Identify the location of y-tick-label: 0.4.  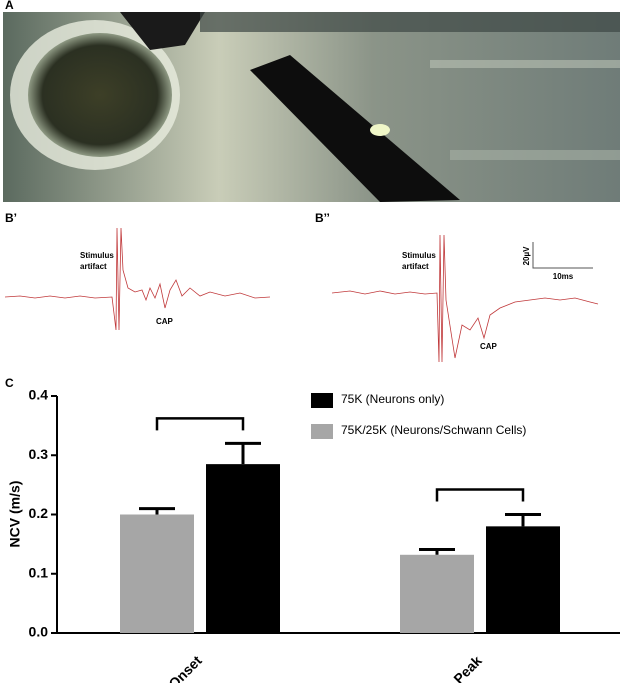
(39, 395).